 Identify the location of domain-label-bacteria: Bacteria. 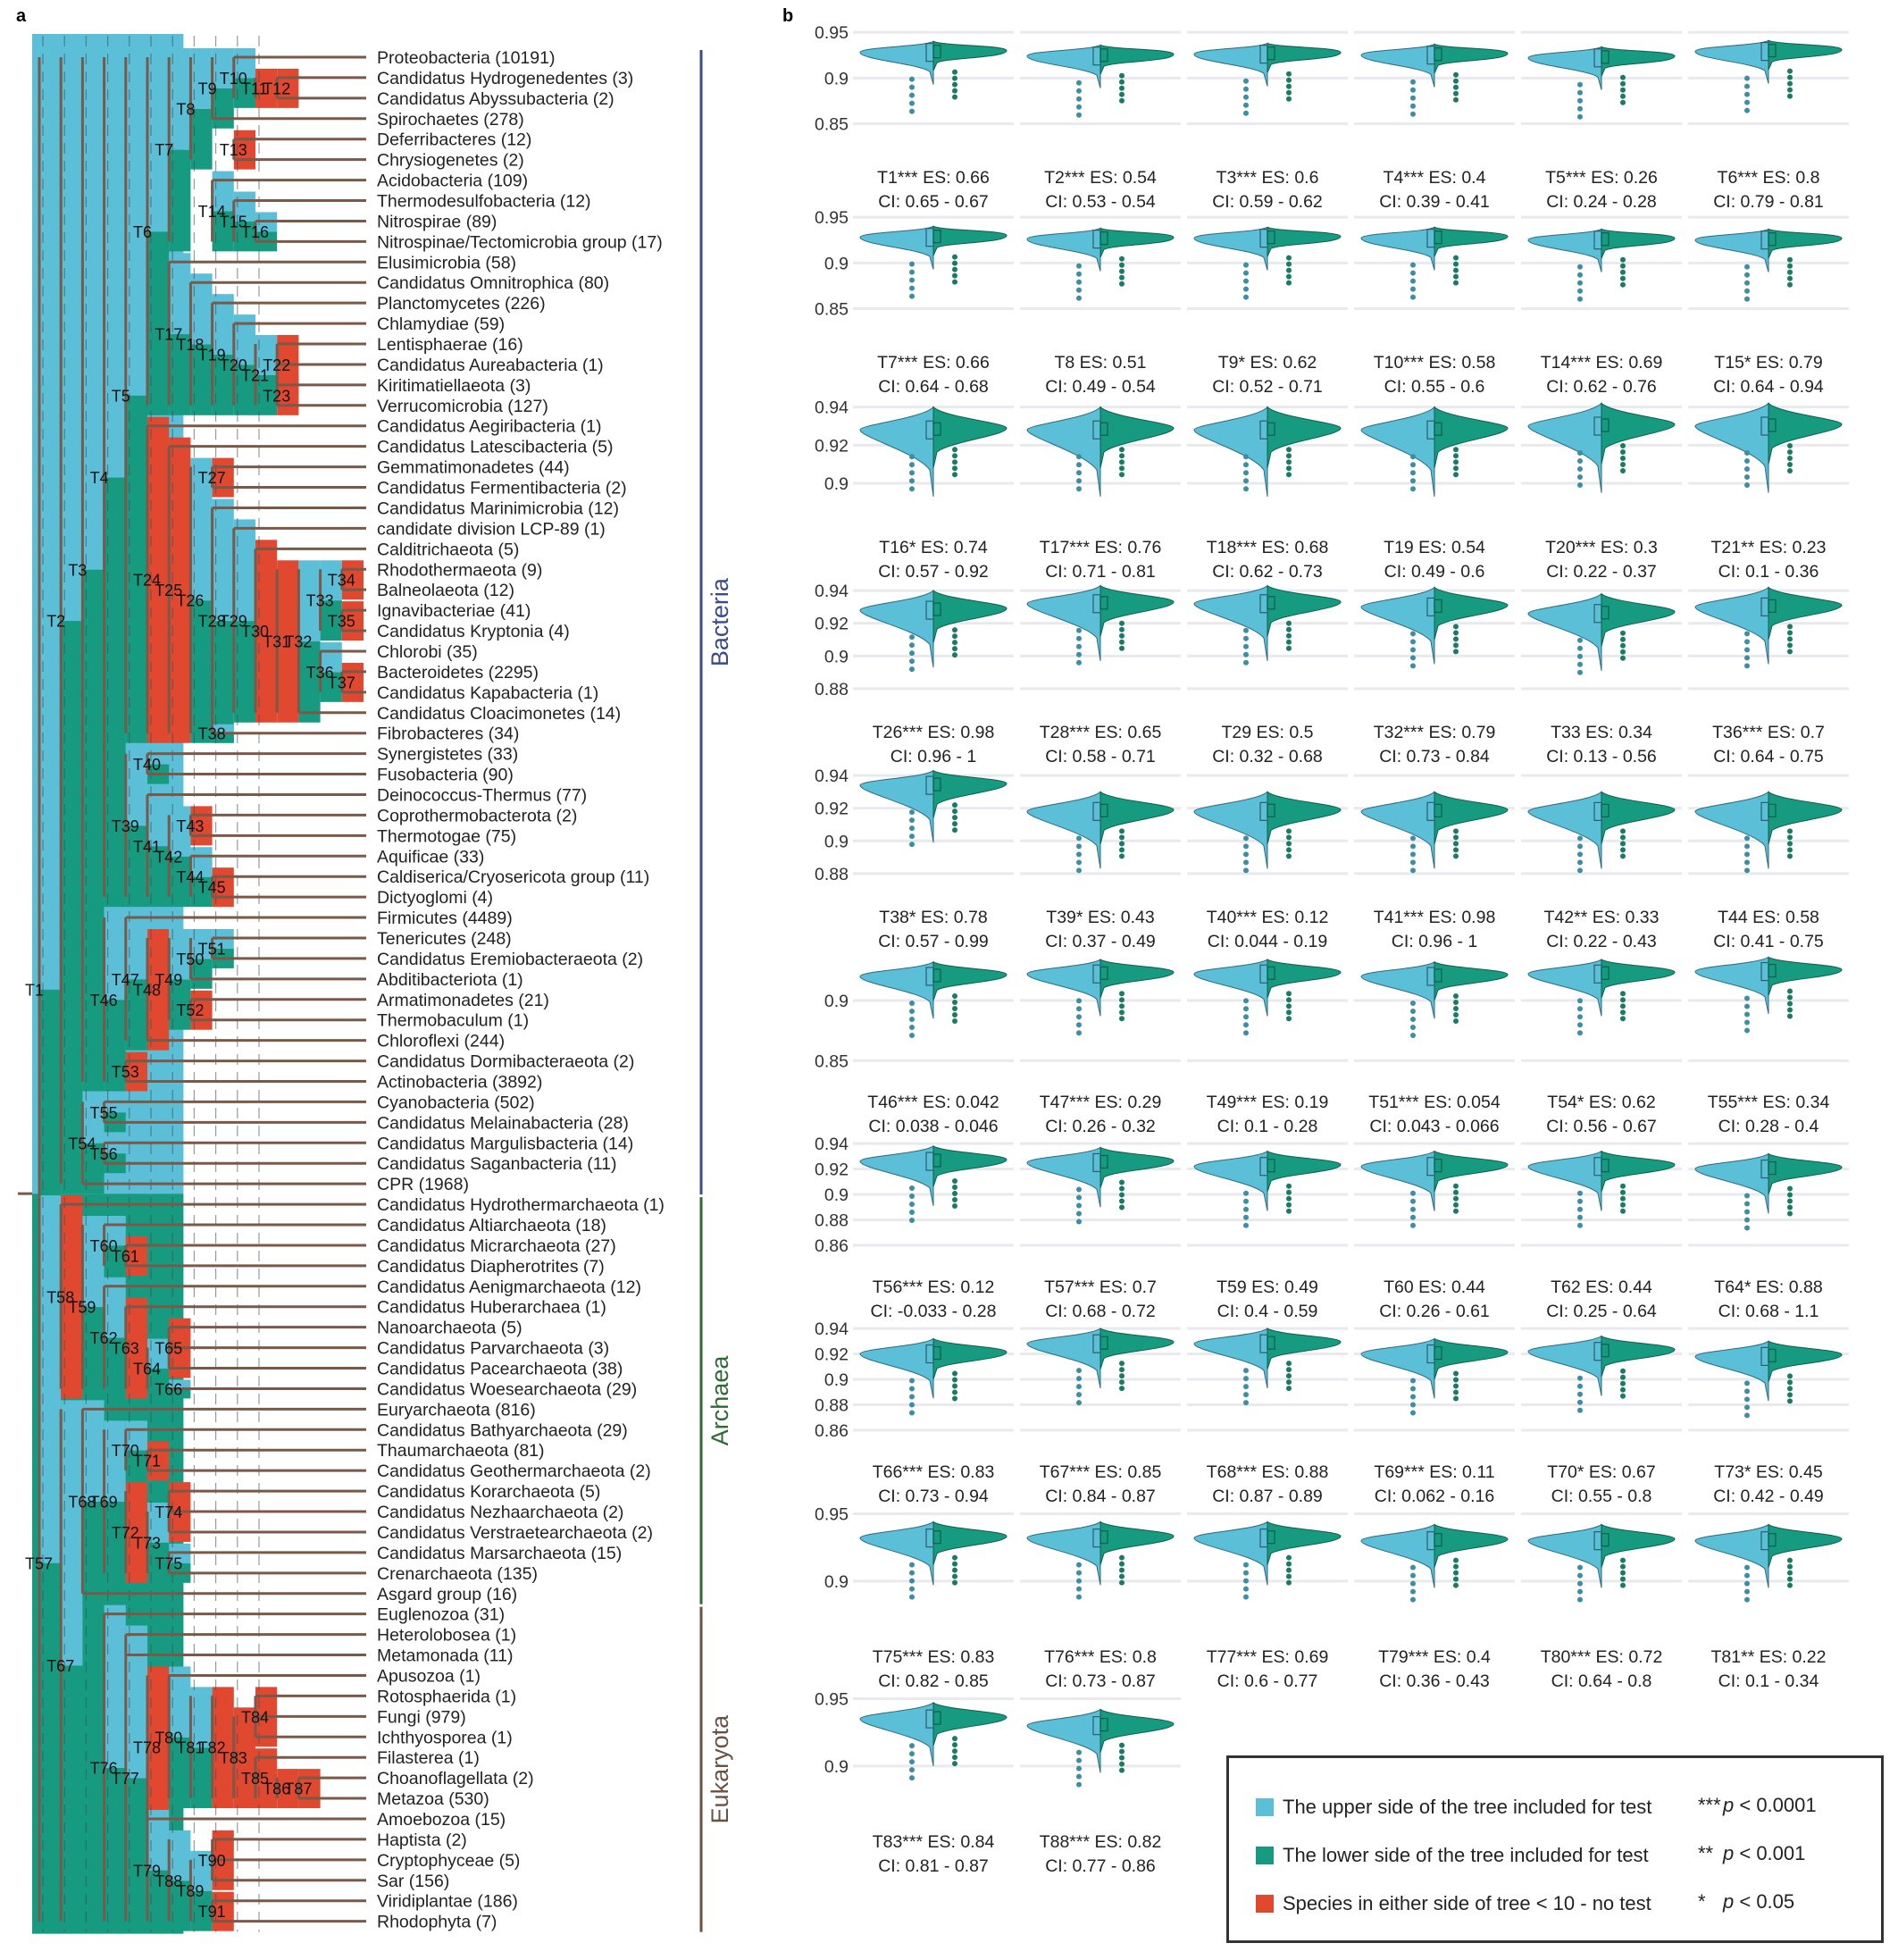
(720, 621).